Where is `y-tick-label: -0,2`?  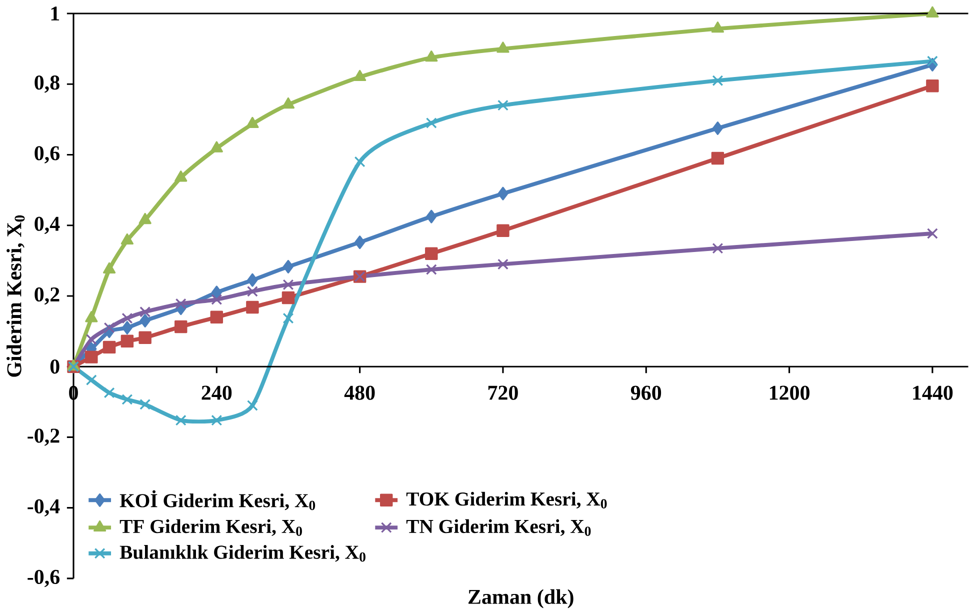
y-tick-label: -0,2 is located at coordinates (44, 437).